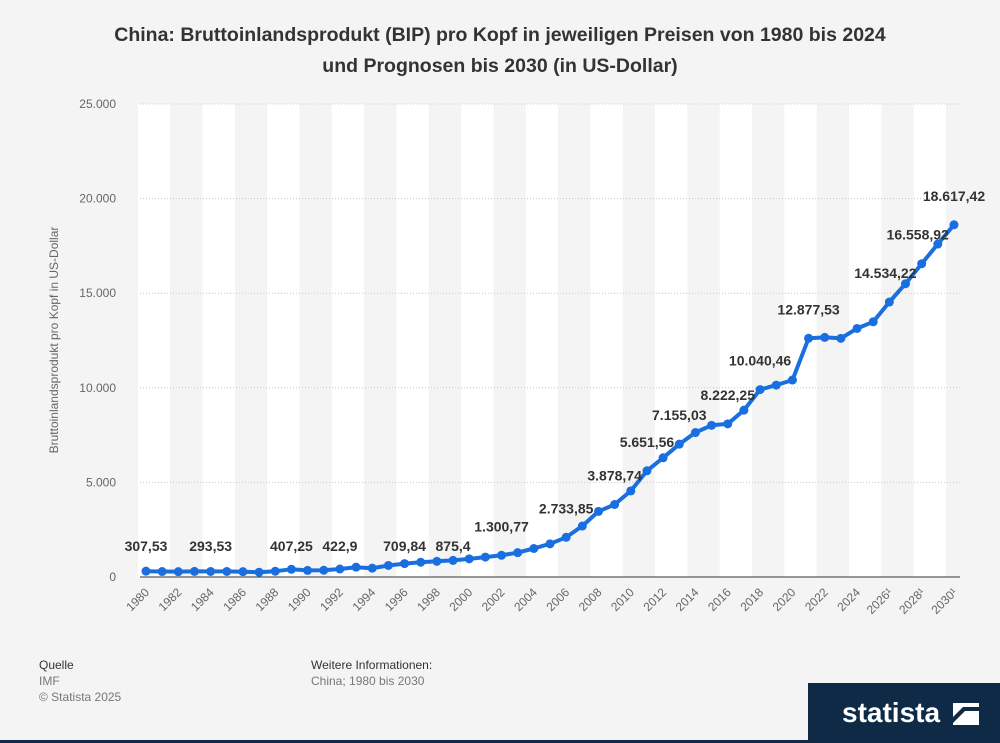 The width and height of the screenshot is (1000, 743). I want to click on source-link: IMF, so click(49, 681).